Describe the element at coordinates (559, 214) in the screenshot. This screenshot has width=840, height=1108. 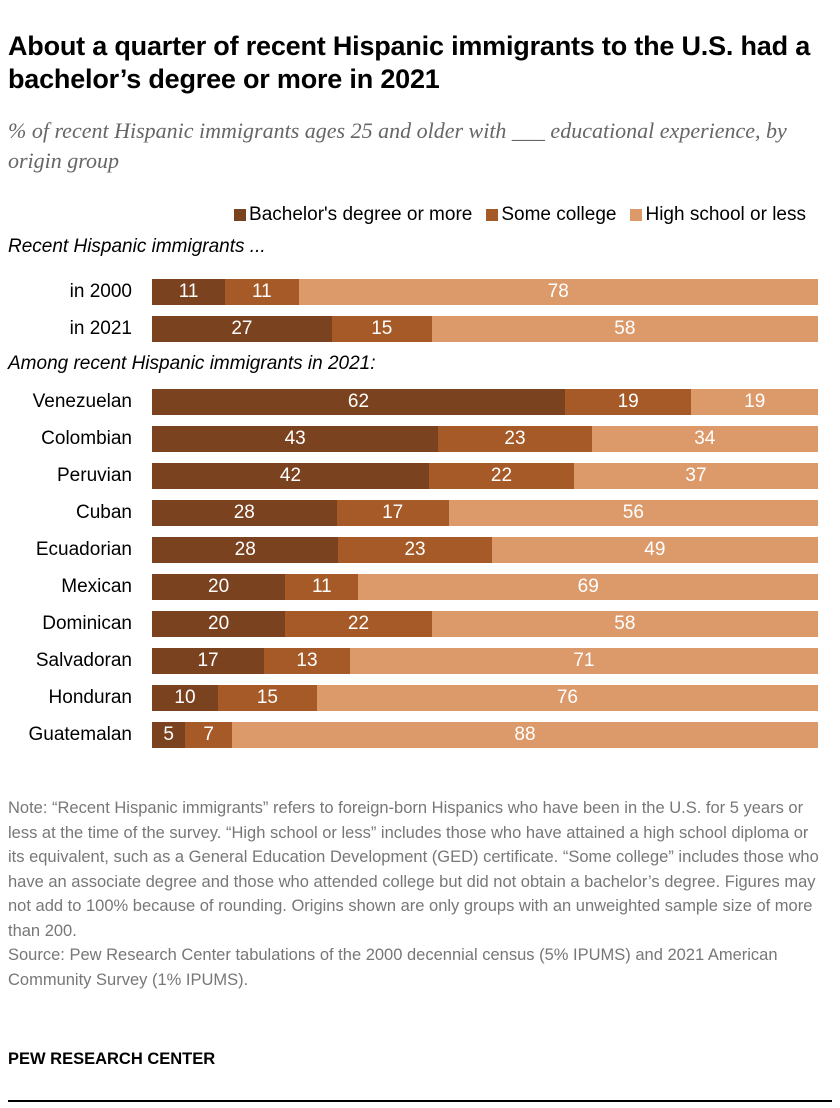
I see `legend-label: Some college` at that location.